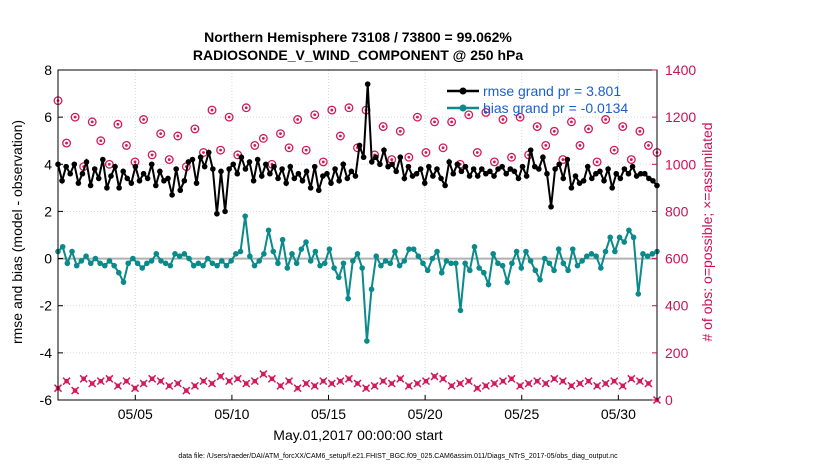 This screenshot has height=470, width=830. Describe the element at coordinates (552, 91) in the screenshot. I see `legend-rmse-label: rmse grand pr = 3.801` at that location.